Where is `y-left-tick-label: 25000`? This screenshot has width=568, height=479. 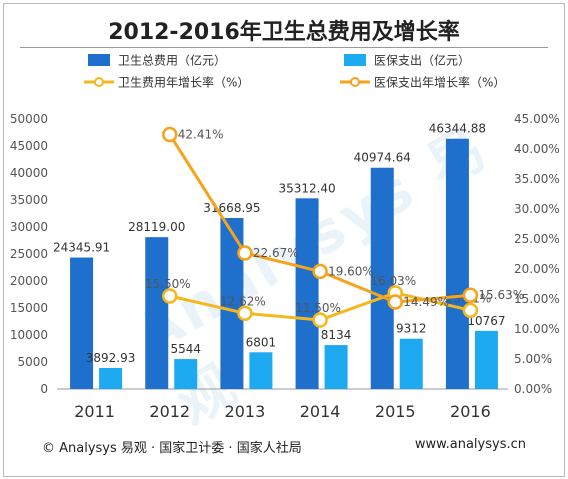 y-left-tick-label: 25000 is located at coordinates (29, 254).